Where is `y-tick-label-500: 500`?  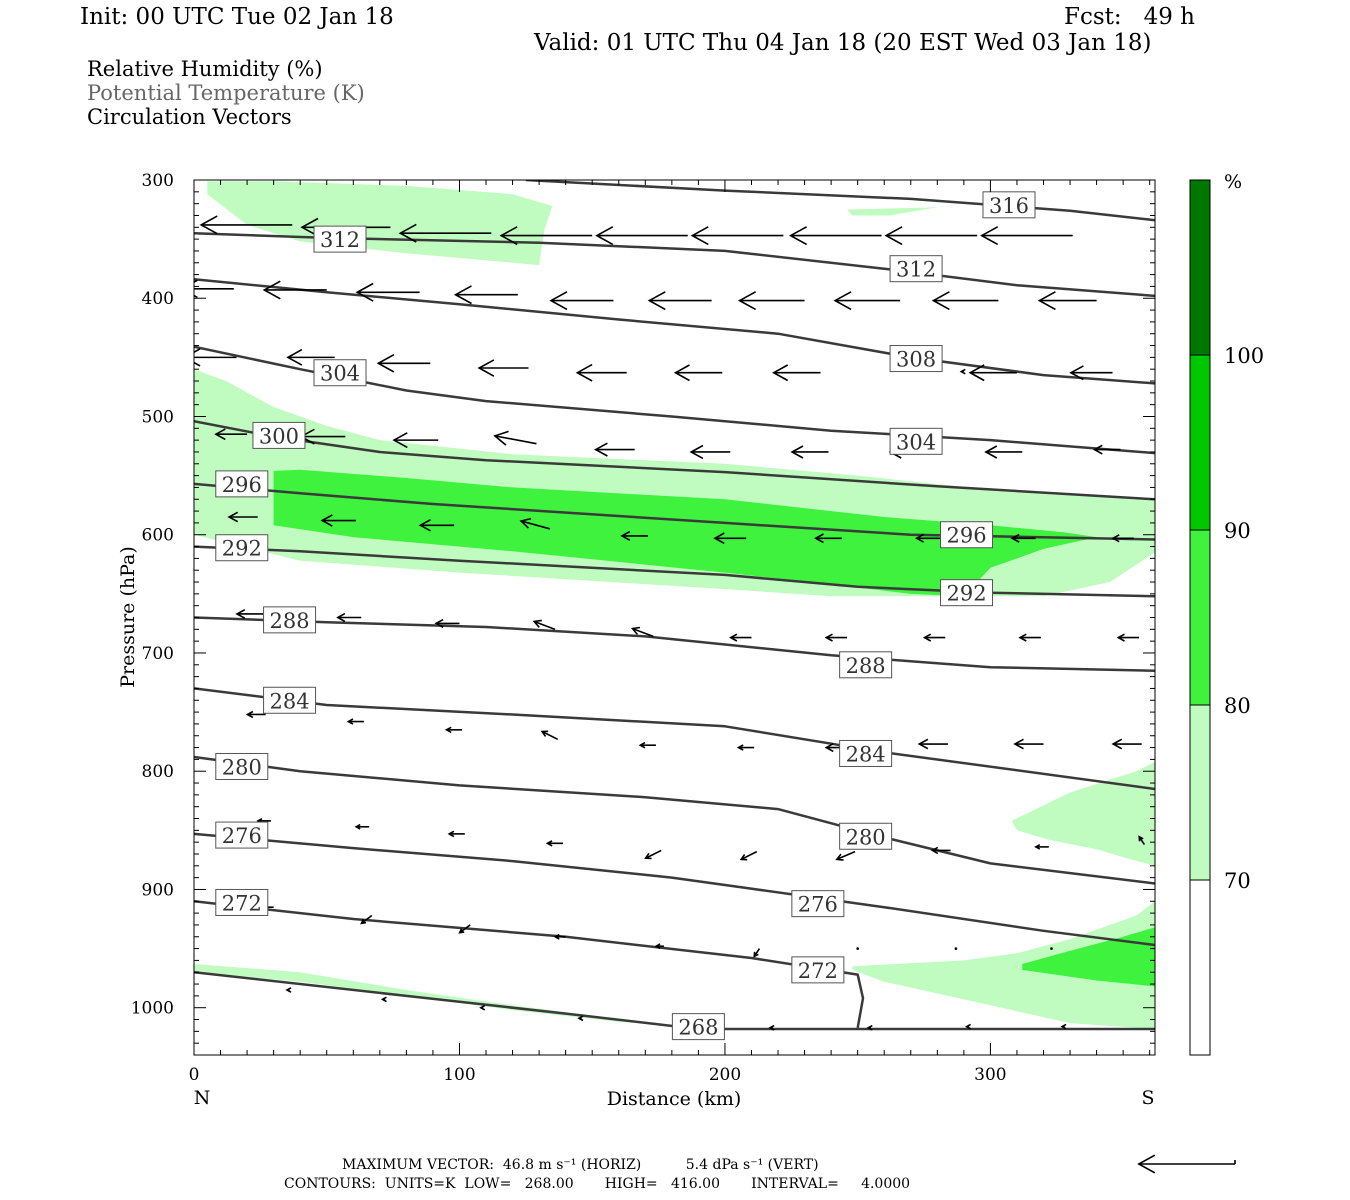 y-tick-label-500: 500 is located at coordinates (158, 417).